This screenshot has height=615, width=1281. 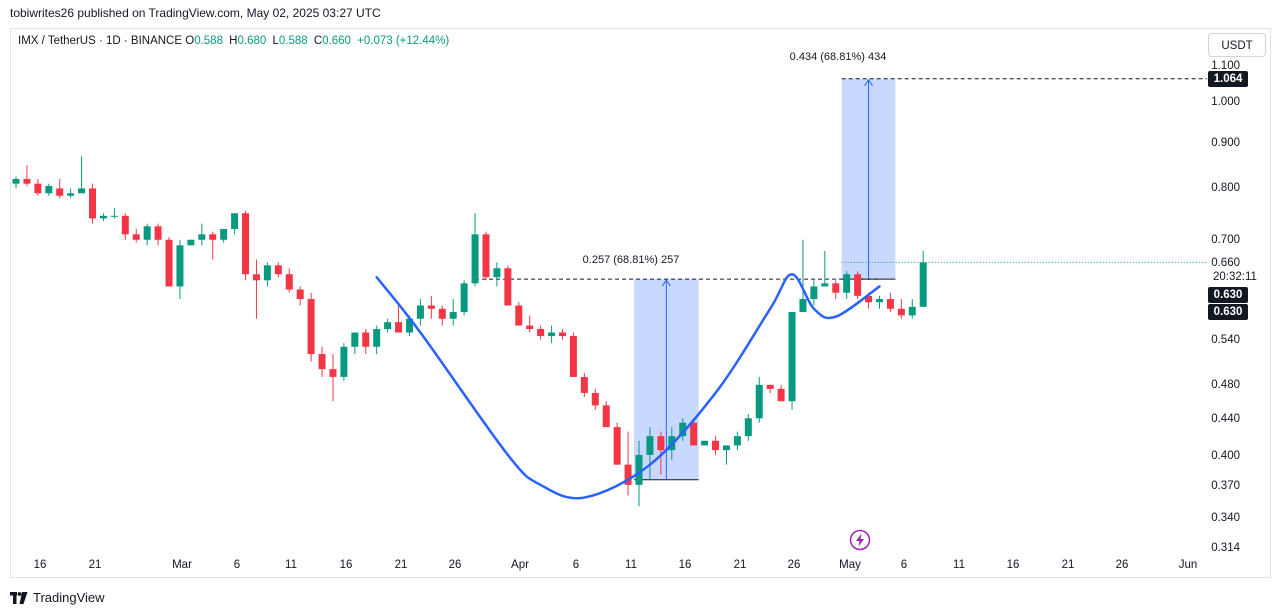 I want to click on time-label: May, so click(x=850, y=565).